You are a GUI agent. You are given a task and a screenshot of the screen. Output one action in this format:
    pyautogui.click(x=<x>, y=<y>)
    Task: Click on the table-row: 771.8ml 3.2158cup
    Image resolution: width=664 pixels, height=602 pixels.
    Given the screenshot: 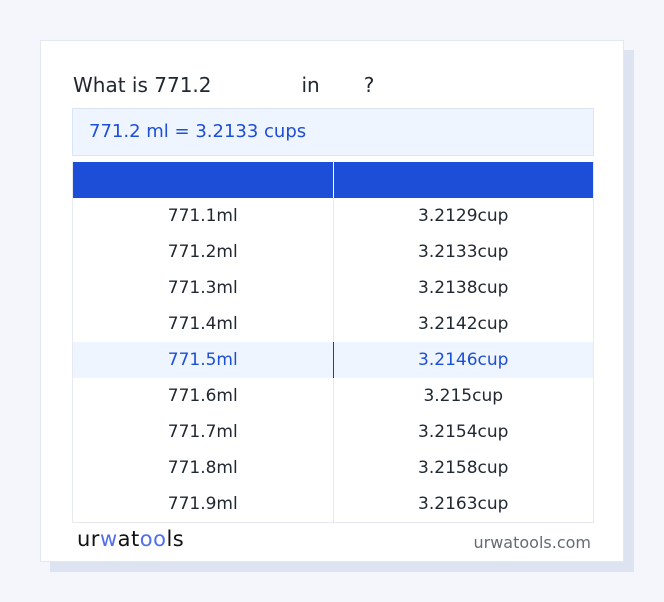 What is the action you would take?
    pyautogui.click(x=333, y=468)
    